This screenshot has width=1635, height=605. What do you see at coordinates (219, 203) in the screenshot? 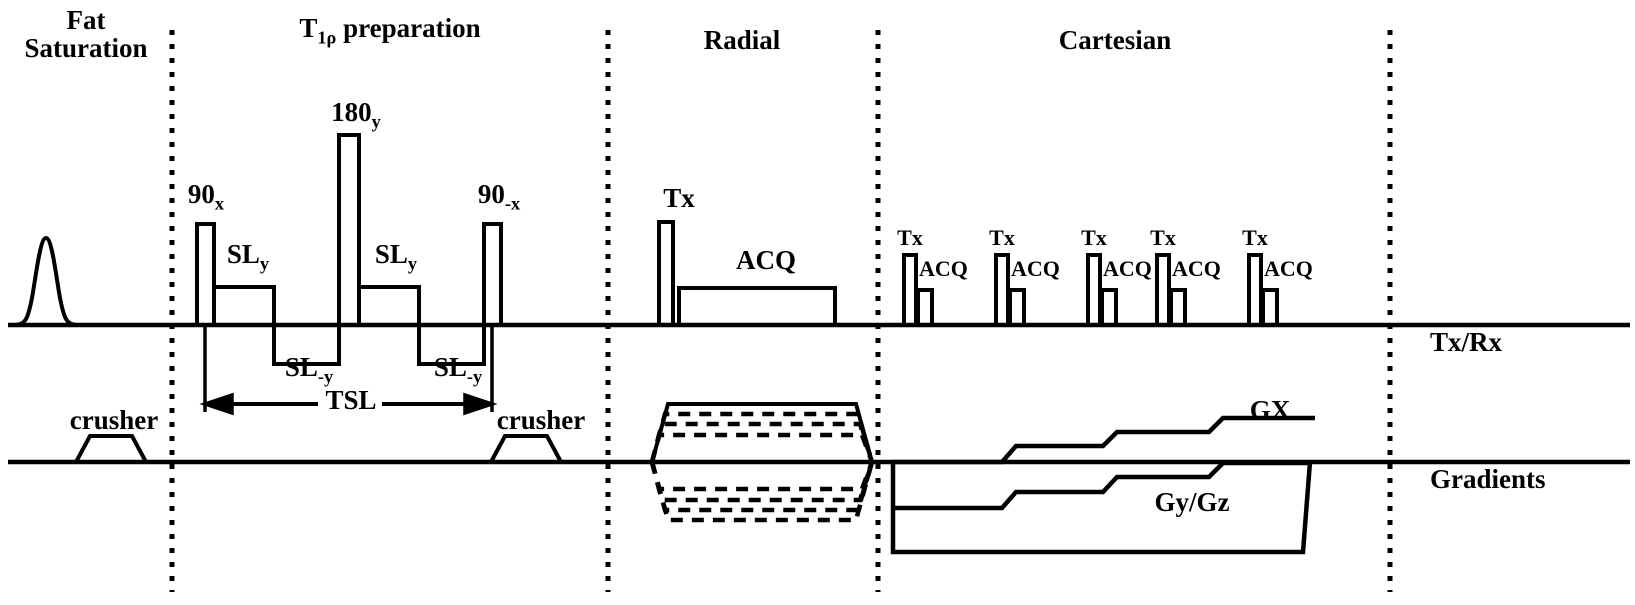
I see `rf-label-90x-subscript: x` at bounding box center [219, 203].